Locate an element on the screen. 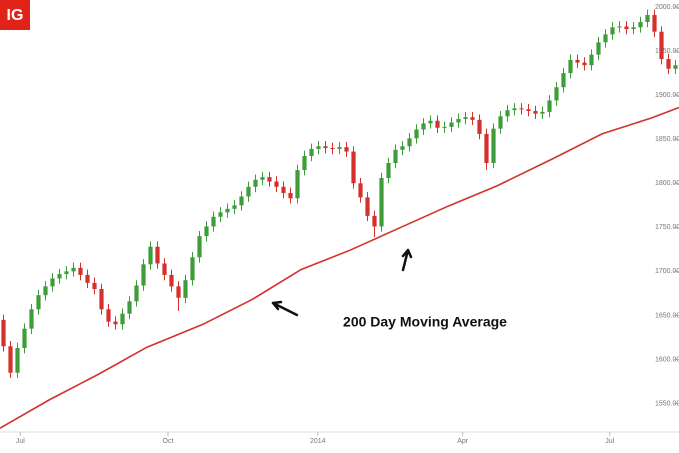 Image resolution: width=679 pixels, height=453 pixels. annotation: 200 Day Moving Average is located at coordinates (425, 322).